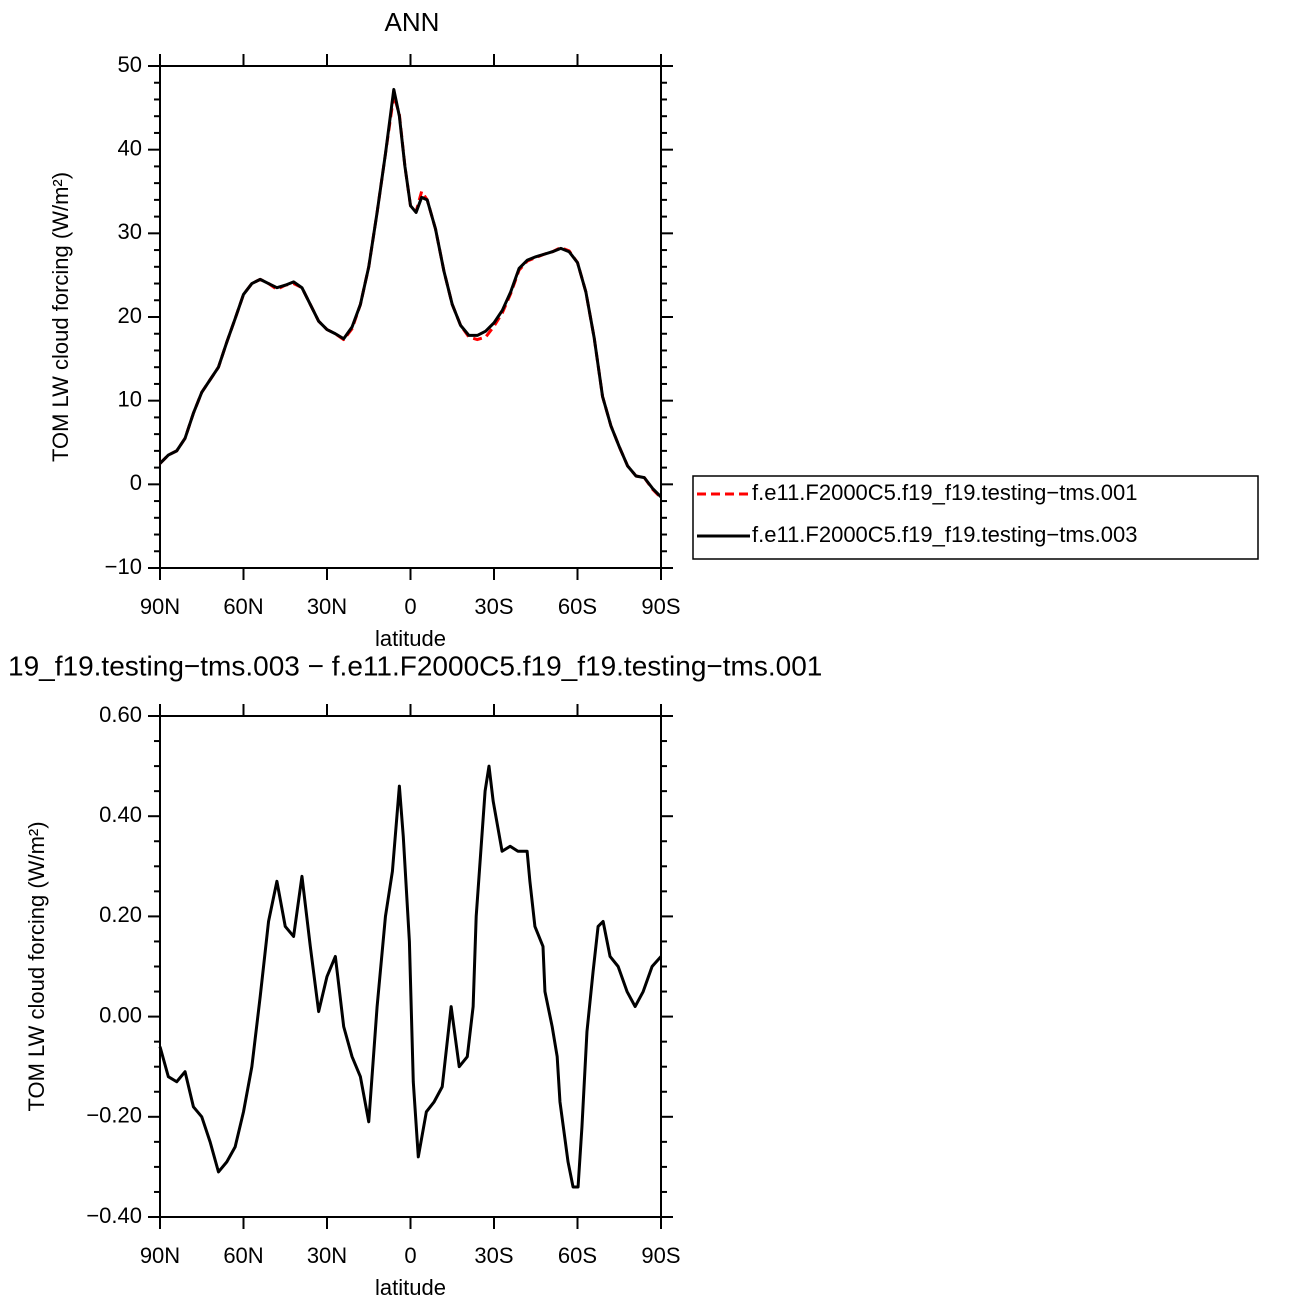 This screenshot has height=1308, width=1305. What do you see at coordinates (114, 1115) in the screenshot?
I see `y-tick-label: −0.20` at bounding box center [114, 1115].